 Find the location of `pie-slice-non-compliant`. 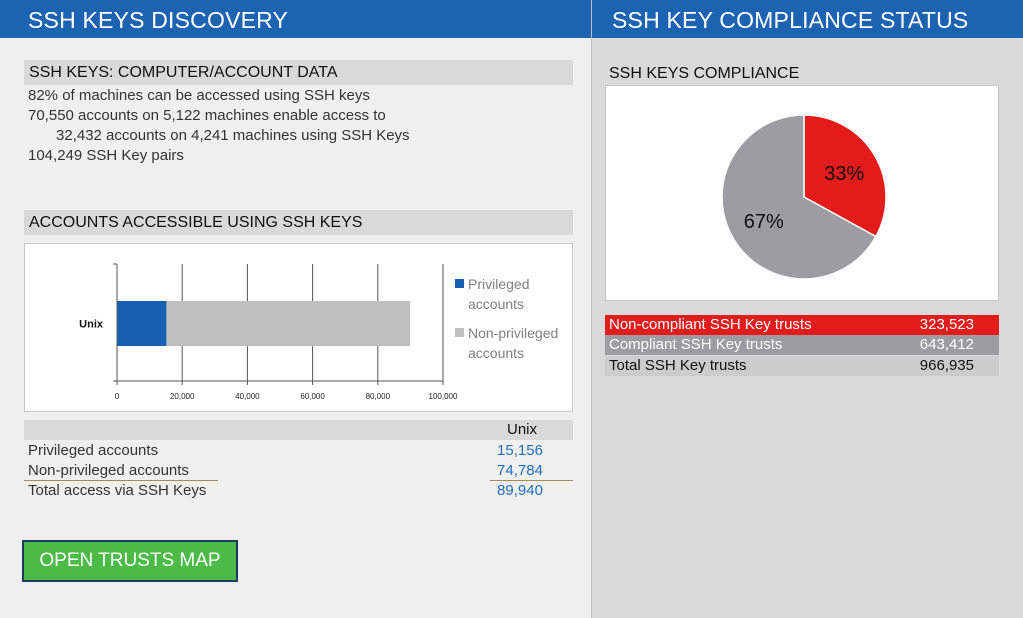

pie-slice-non-compliant is located at coordinates (845, 176).